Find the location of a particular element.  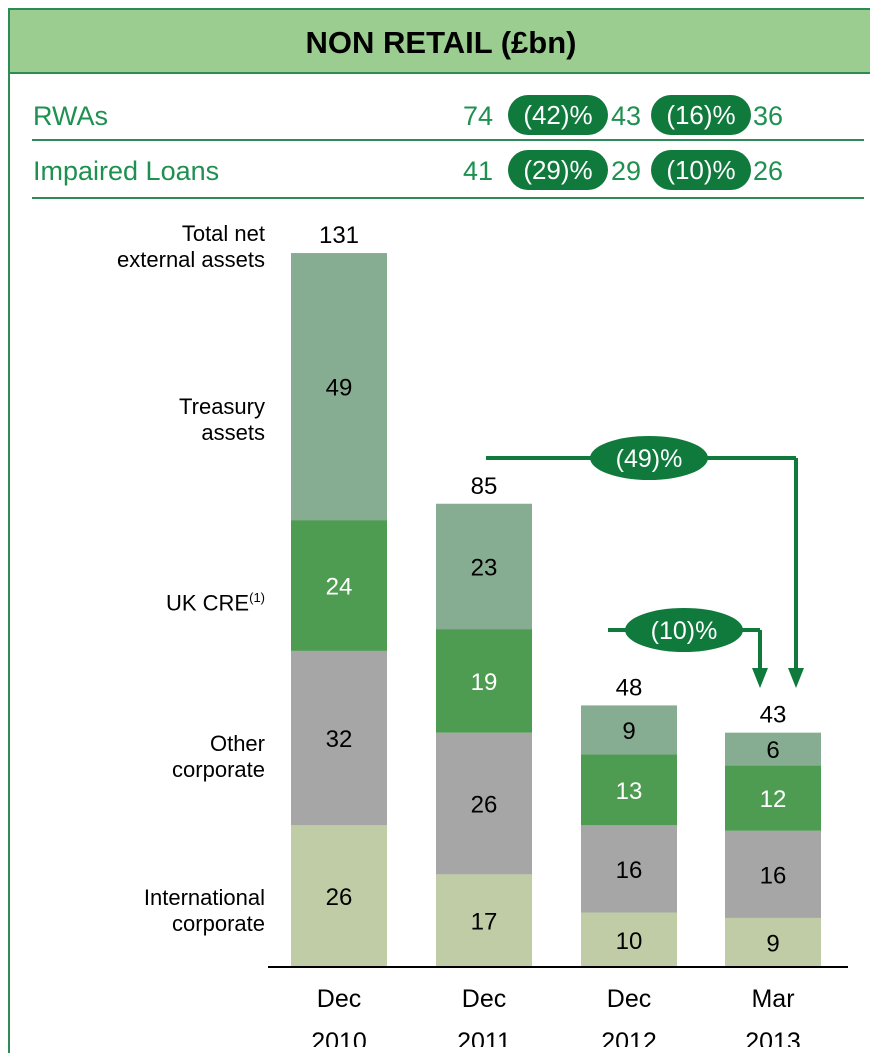

value-label-ukcre-3: 12 is located at coordinates (773, 799).